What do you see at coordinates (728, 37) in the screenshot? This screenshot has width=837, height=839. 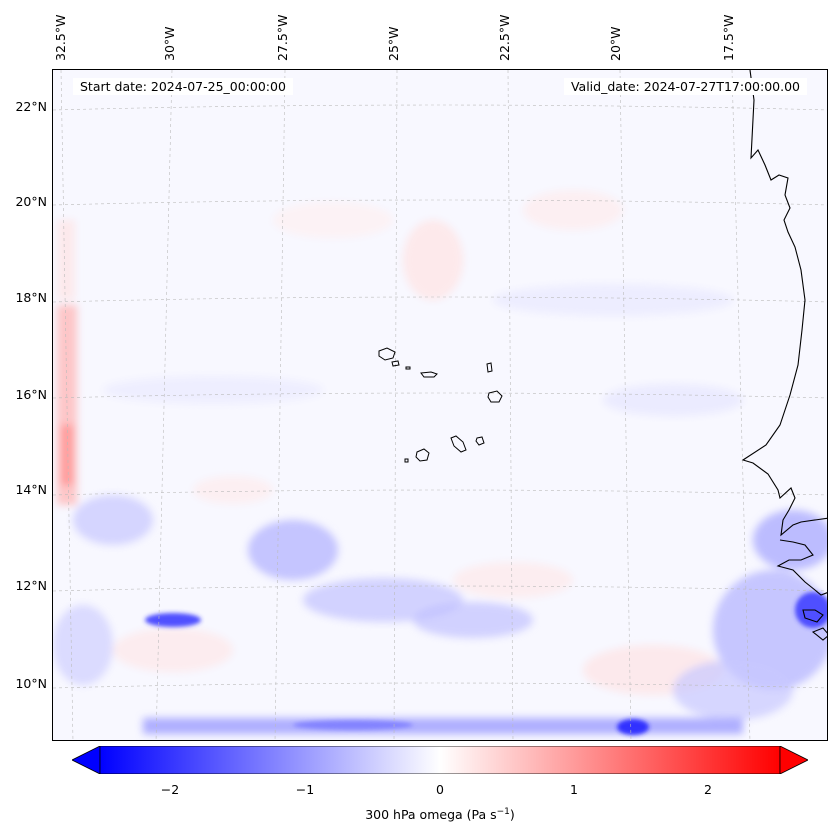 I see `lon-label-17-5w: 17.5°W` at bounding box center [728, 37].